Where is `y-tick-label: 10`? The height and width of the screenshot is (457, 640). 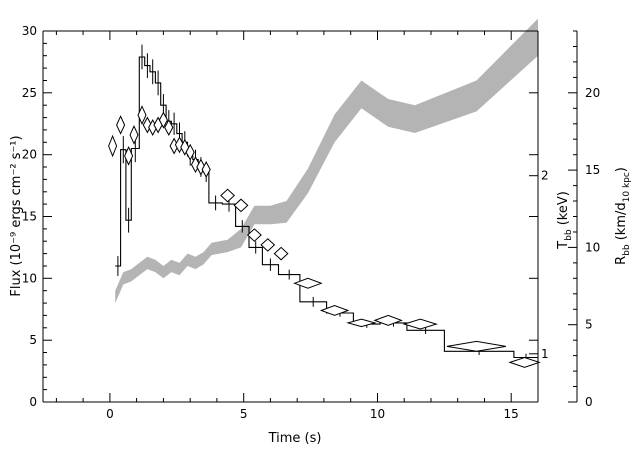 y-tick-label: 10 is located at coordinates (29, 278).